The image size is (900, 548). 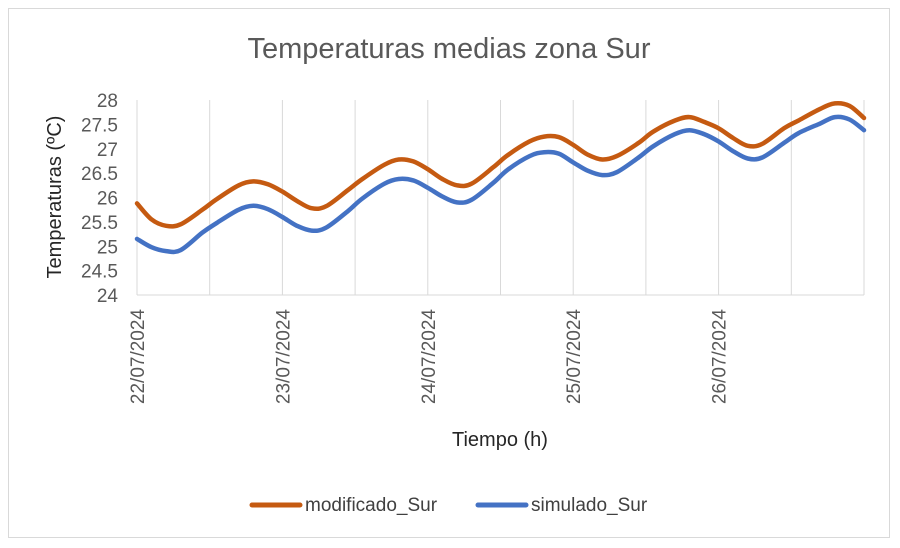 I want to click on x-axis-title: Tiempo (h), so click(x=500, y=440).